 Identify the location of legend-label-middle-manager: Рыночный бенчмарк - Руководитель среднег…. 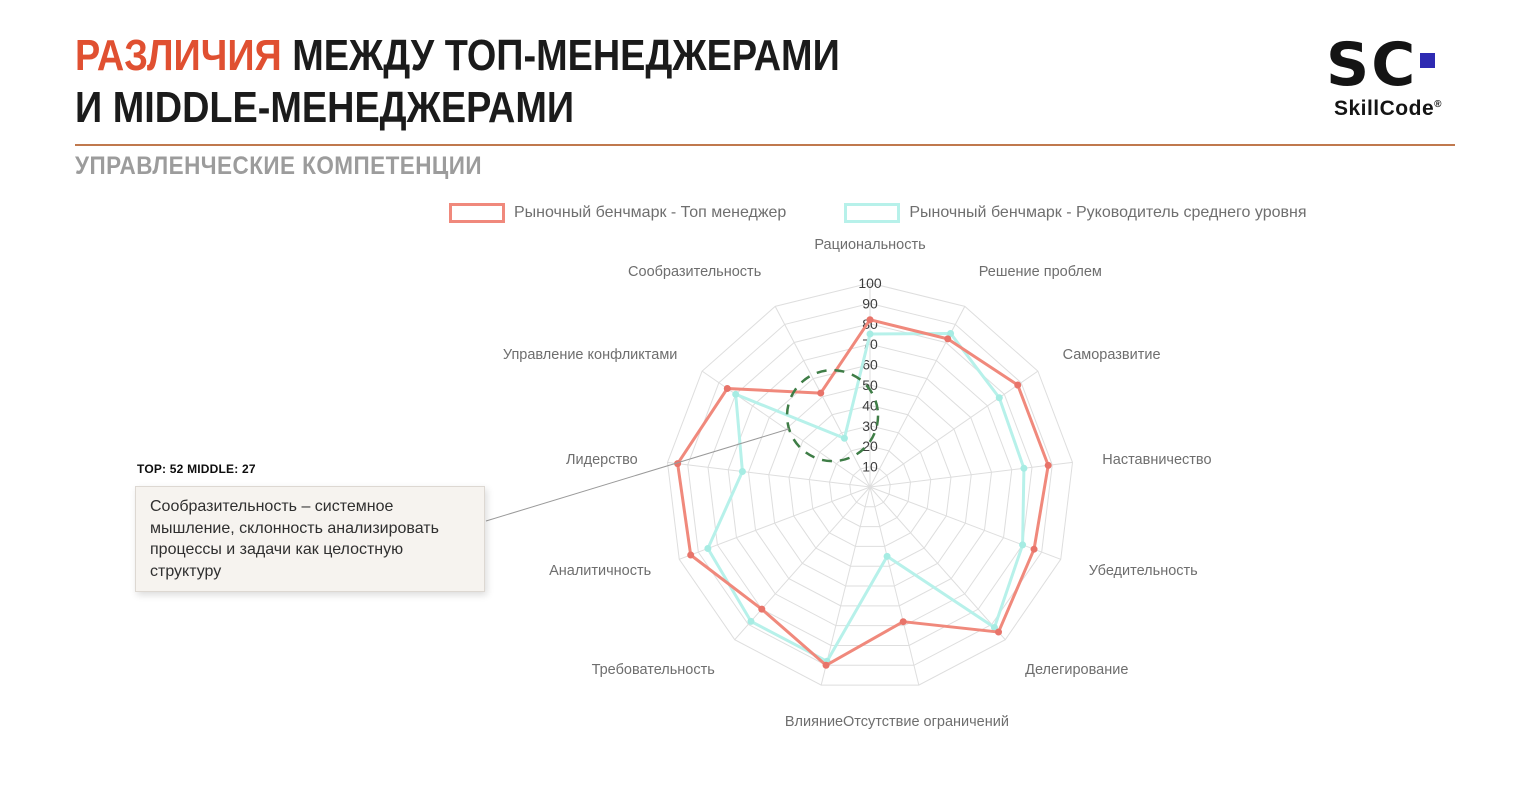
(1108, 212).